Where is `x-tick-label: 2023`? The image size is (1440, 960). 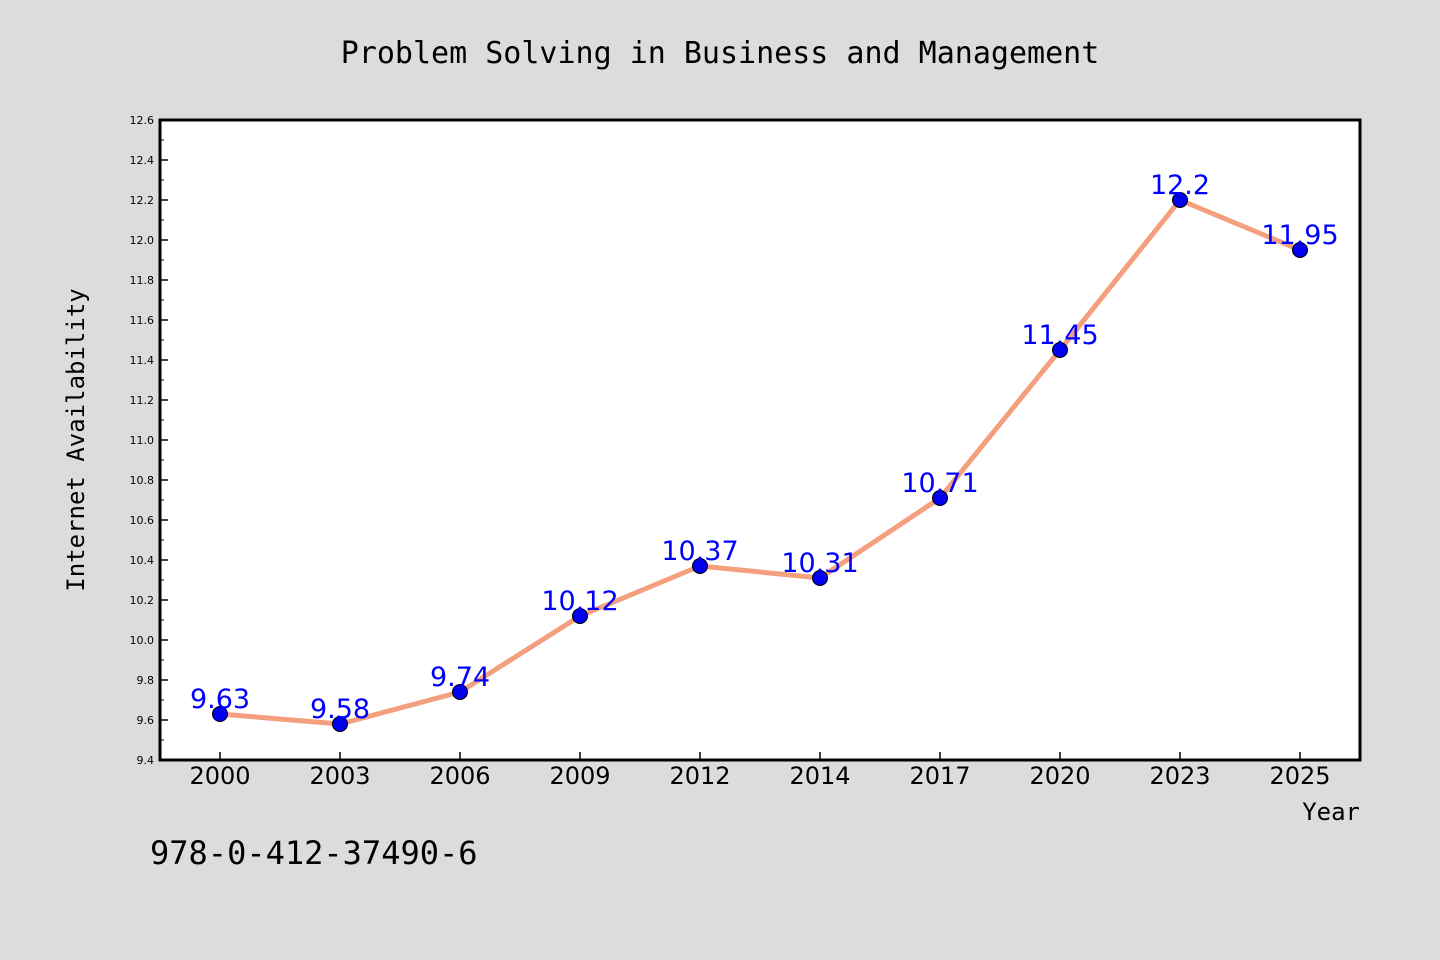
x-tick-label: 2023 is located at coordinates (1179, 776).